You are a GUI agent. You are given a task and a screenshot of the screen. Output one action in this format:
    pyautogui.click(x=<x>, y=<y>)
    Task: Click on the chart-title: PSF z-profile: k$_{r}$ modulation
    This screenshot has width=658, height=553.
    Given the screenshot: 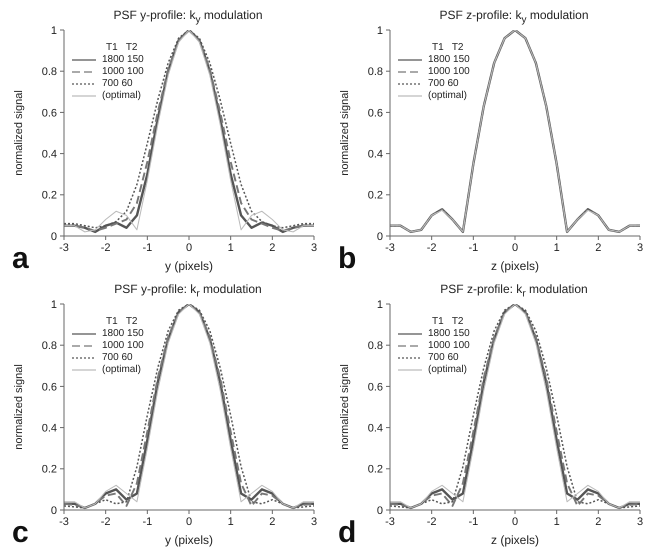 What is the action you would take?
    pyautogui.click(x=514, y=291)
    